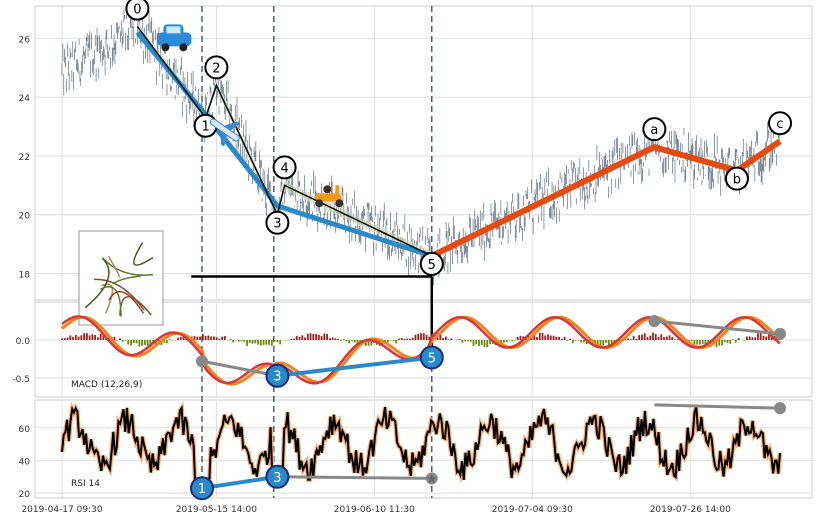 This screenshot has height=524, width=822. I want to click on wave-point-label: 2, so click(216, 68).